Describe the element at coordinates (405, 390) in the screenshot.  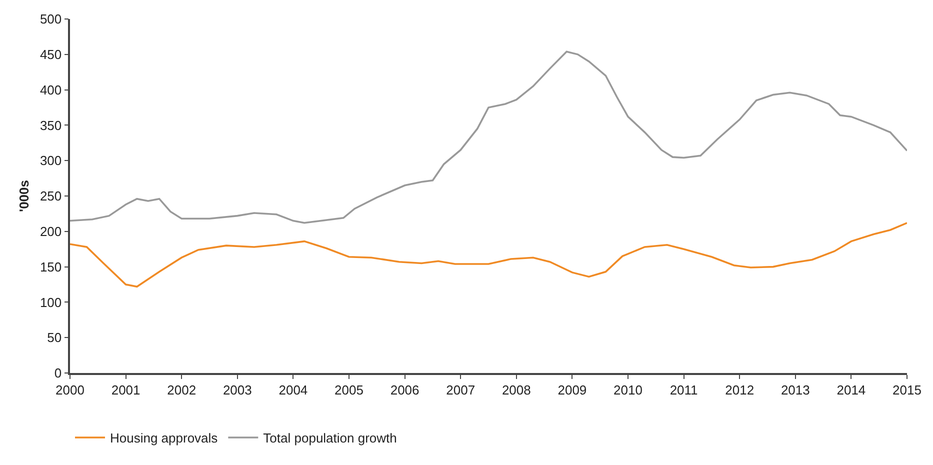
I see `x-tick-label: 2006` at that location.